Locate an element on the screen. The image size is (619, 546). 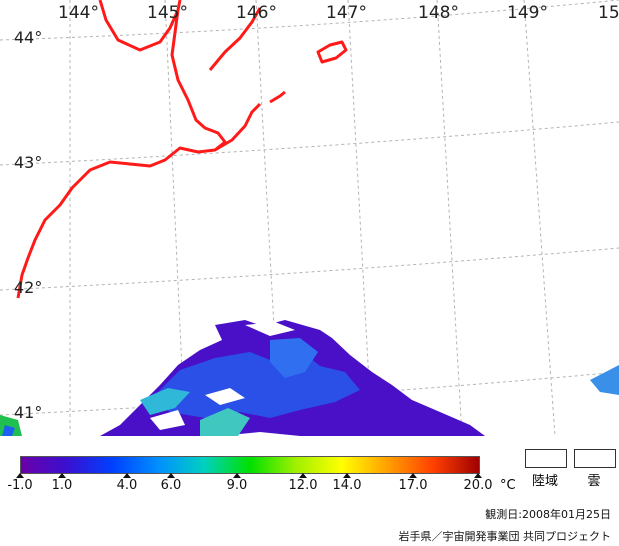
land-legend-swatch is located at coordinates (546, 458).